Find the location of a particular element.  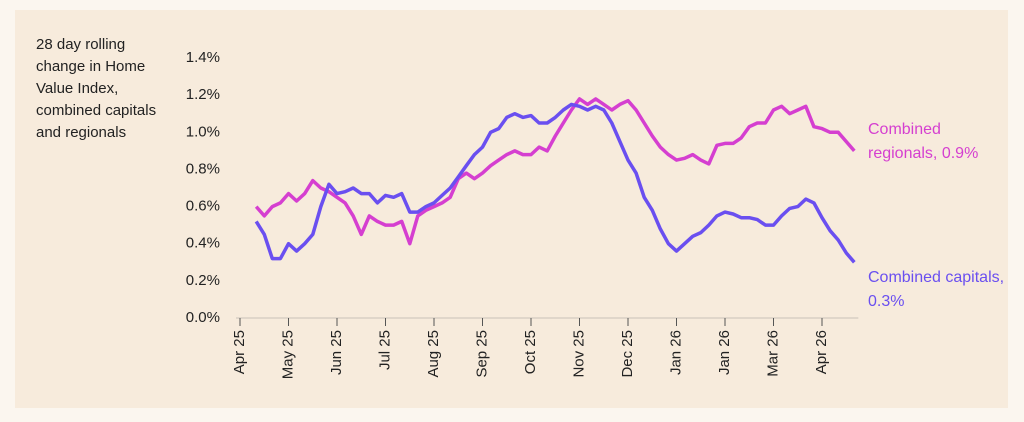

x-tick-label: Apr 25 is located at coordinates (239, 352).